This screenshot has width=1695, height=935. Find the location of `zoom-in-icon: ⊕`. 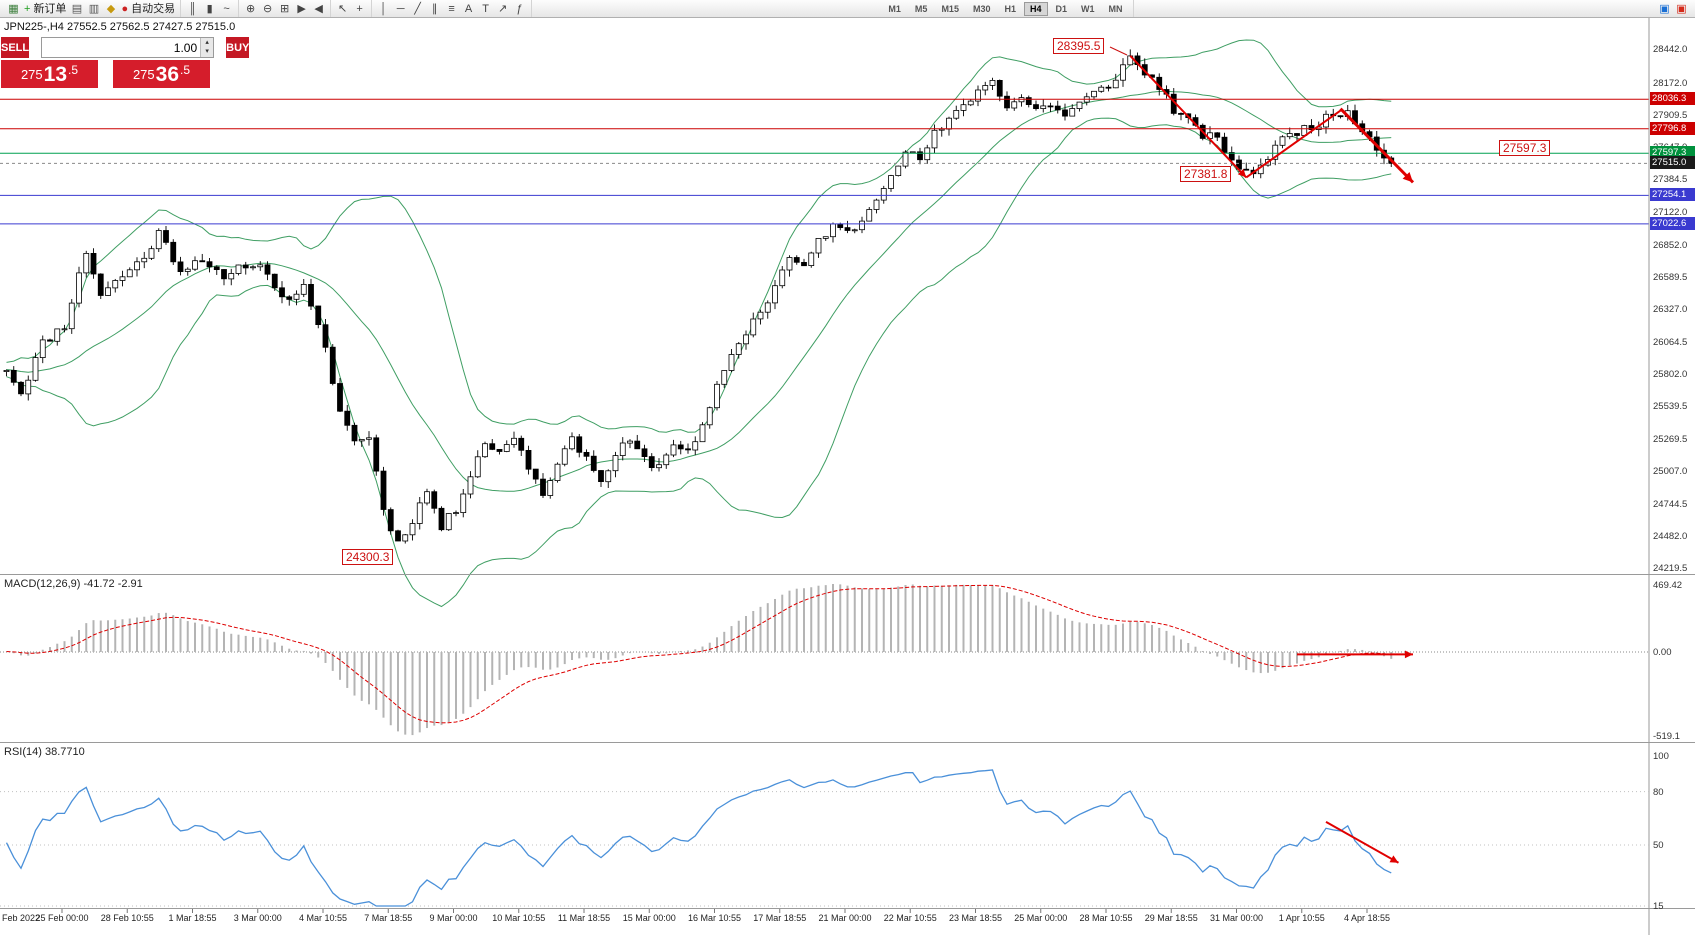

zoom-in-icon: ⊕ is located at coordinates (250, 9).